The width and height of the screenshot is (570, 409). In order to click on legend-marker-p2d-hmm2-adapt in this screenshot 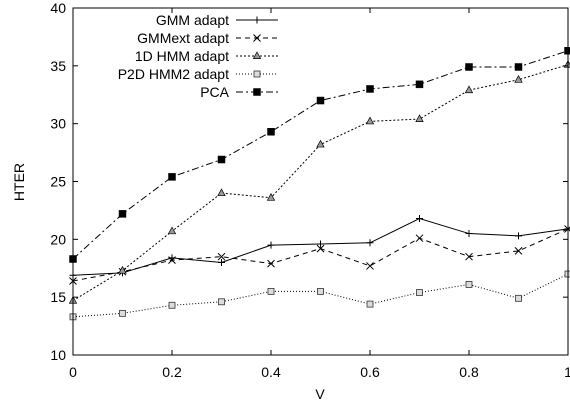, I will do `click(257, 74)`.